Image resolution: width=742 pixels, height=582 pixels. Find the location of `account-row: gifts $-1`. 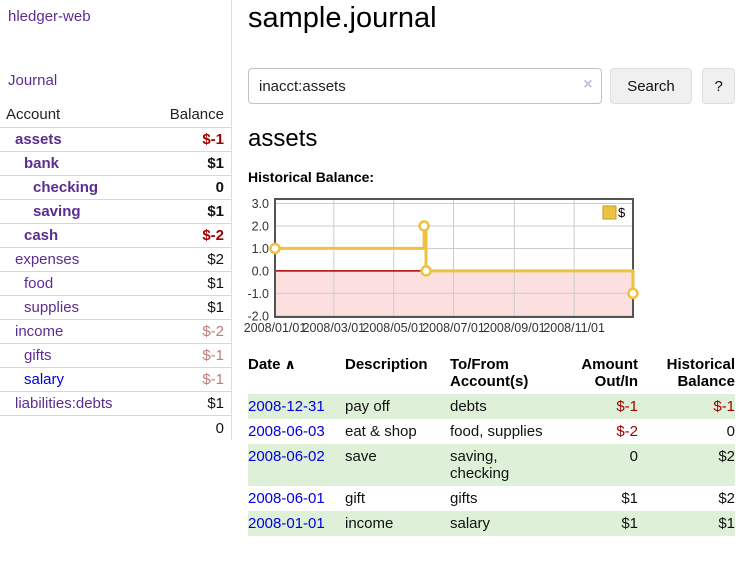

account-row: gifts $-1 is located at coordinates (115, 355).